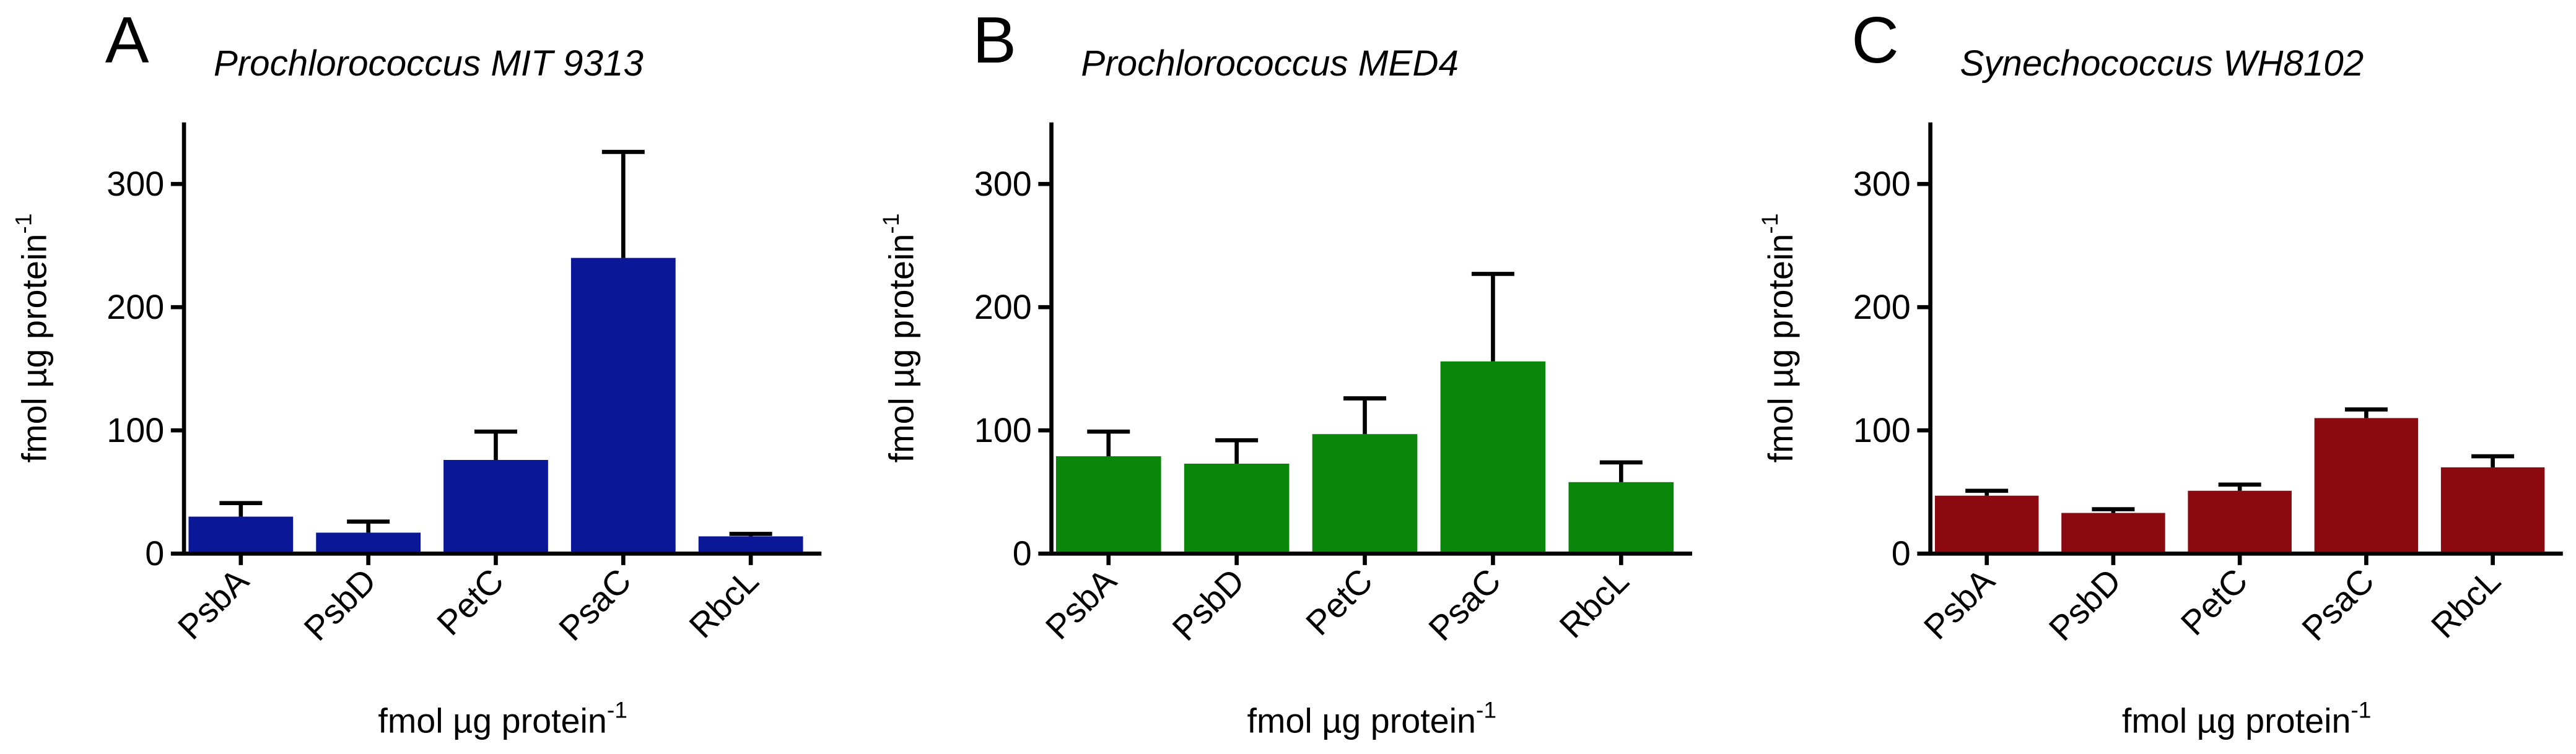  What do you see at coordinates (127, 40) in the screenshot?
I see `panel-letter: A` at bounding box center [127, 40].